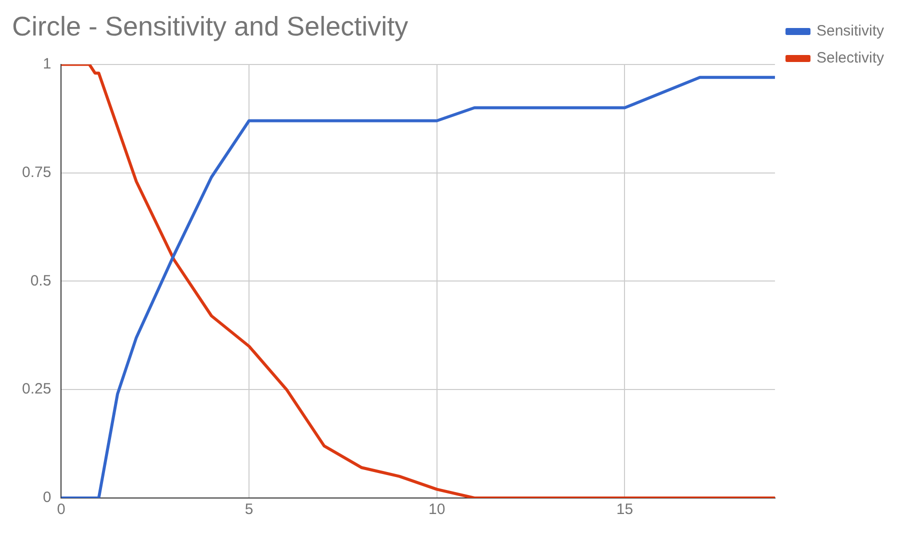 This screenshot has width=910, height=536. Describe the element at coordinates (625, 509) in the screenshot. I see `x-tick-label: 15` at that location.